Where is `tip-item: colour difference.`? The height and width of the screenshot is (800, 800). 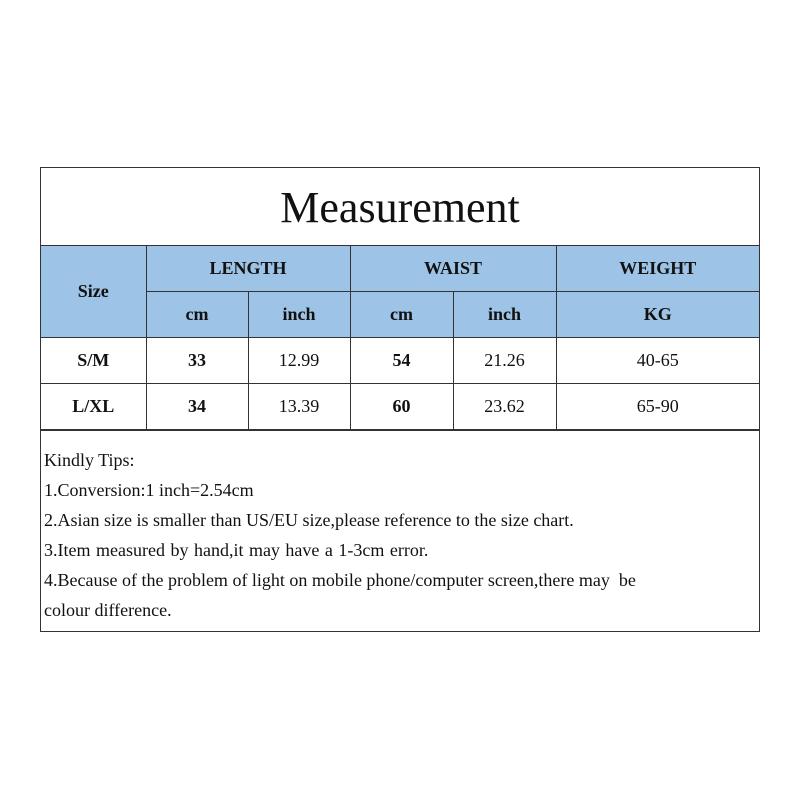
tip-item: colour difference. is located at coordinates (108, 610).